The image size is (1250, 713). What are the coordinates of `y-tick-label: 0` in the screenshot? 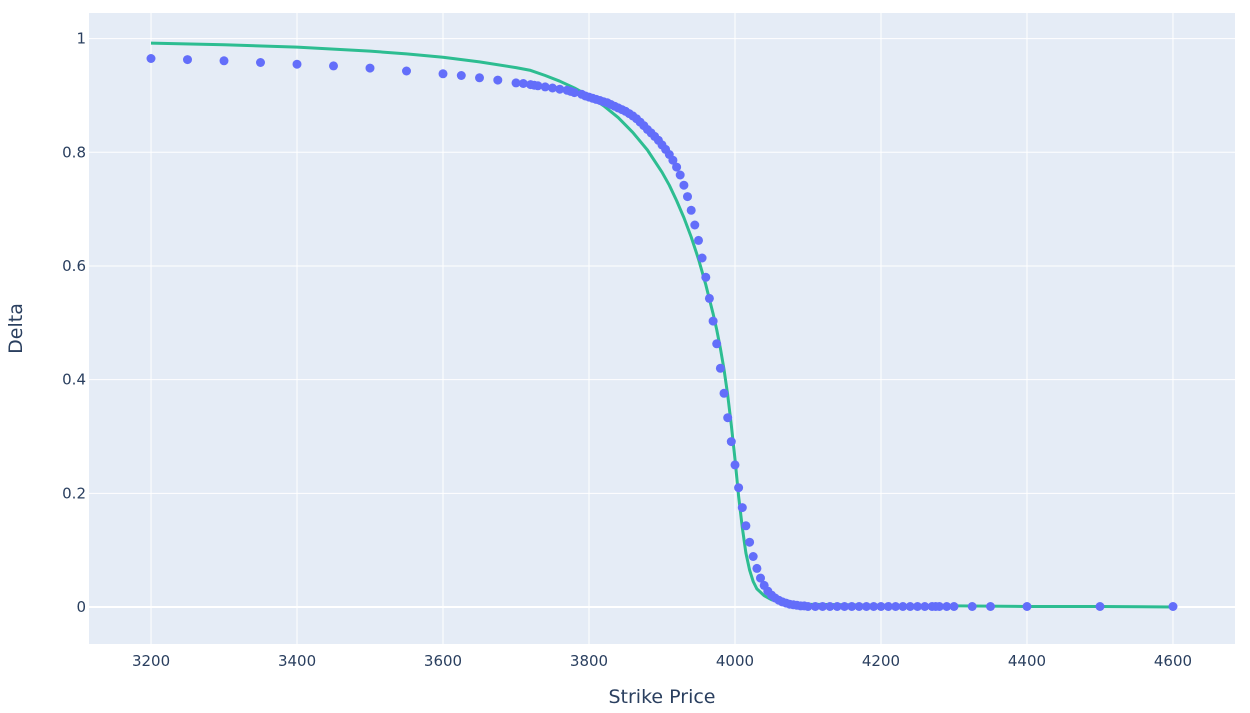 It's located at (81, 607).